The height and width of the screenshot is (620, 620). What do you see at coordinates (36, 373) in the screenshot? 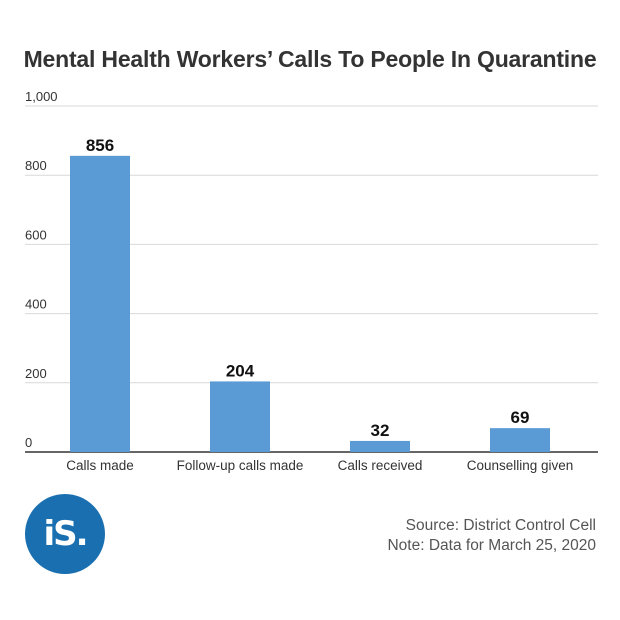
I see `y-tick-label: 200` at bounding box center [36, 373].